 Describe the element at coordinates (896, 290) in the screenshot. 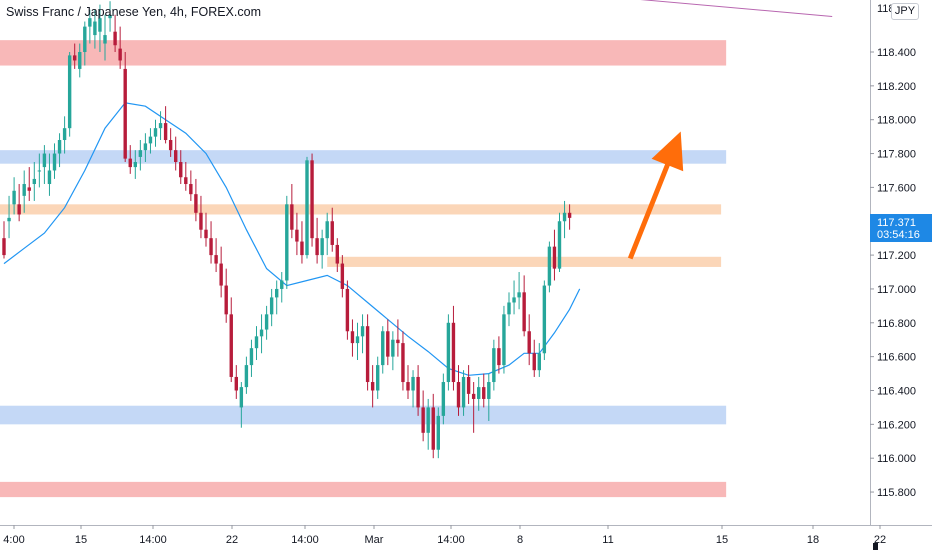

I see `price-tick-label: 117.000` at that location.